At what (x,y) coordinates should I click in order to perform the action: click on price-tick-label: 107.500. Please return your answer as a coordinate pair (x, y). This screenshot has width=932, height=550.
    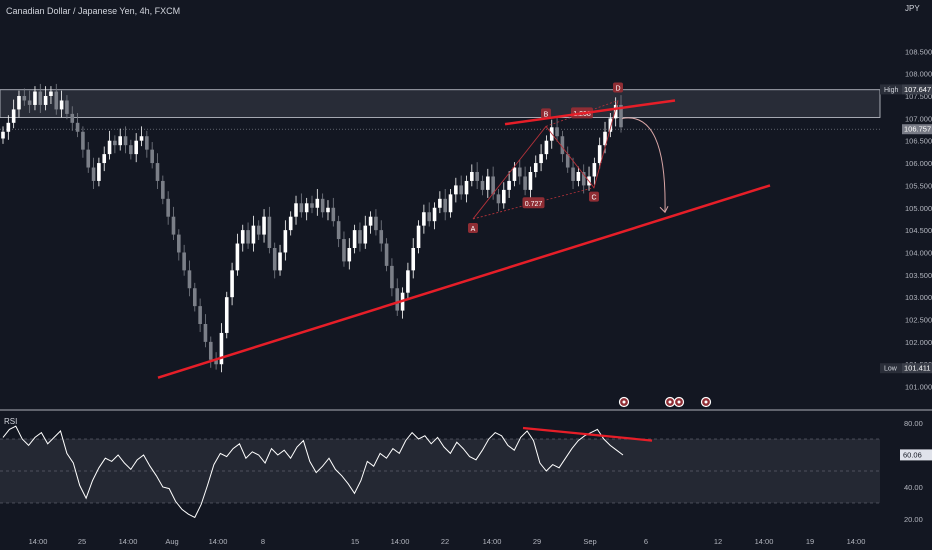
    Looking at the image, I should click on (918, 96).